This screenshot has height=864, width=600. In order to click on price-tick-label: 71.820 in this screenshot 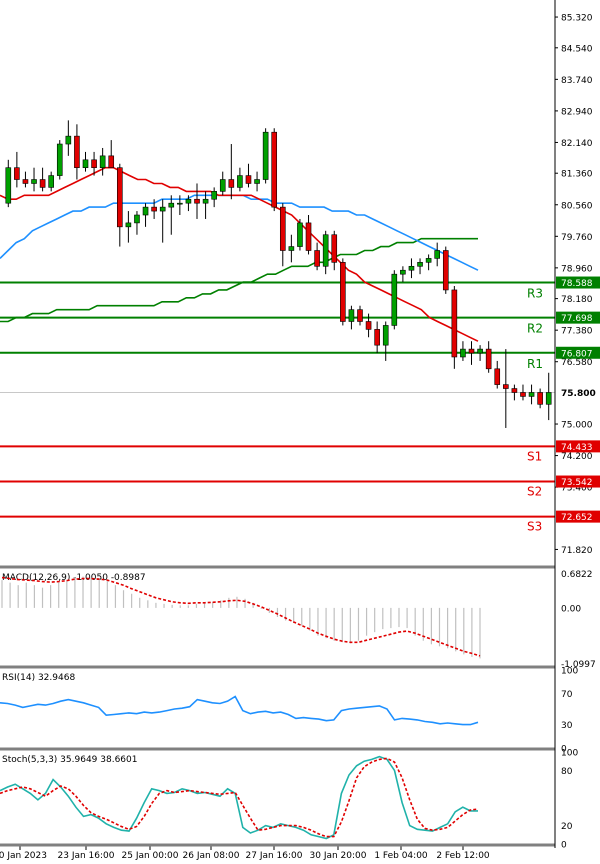, I will do `click(577, 551)`.